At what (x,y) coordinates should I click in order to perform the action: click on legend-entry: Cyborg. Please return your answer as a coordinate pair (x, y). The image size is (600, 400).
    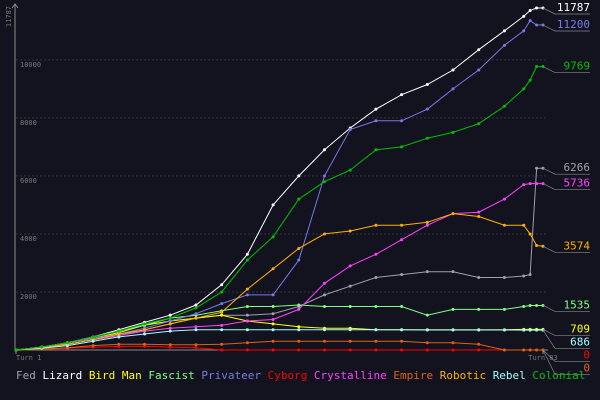
    Looking at the image, I should click on (288, 375).